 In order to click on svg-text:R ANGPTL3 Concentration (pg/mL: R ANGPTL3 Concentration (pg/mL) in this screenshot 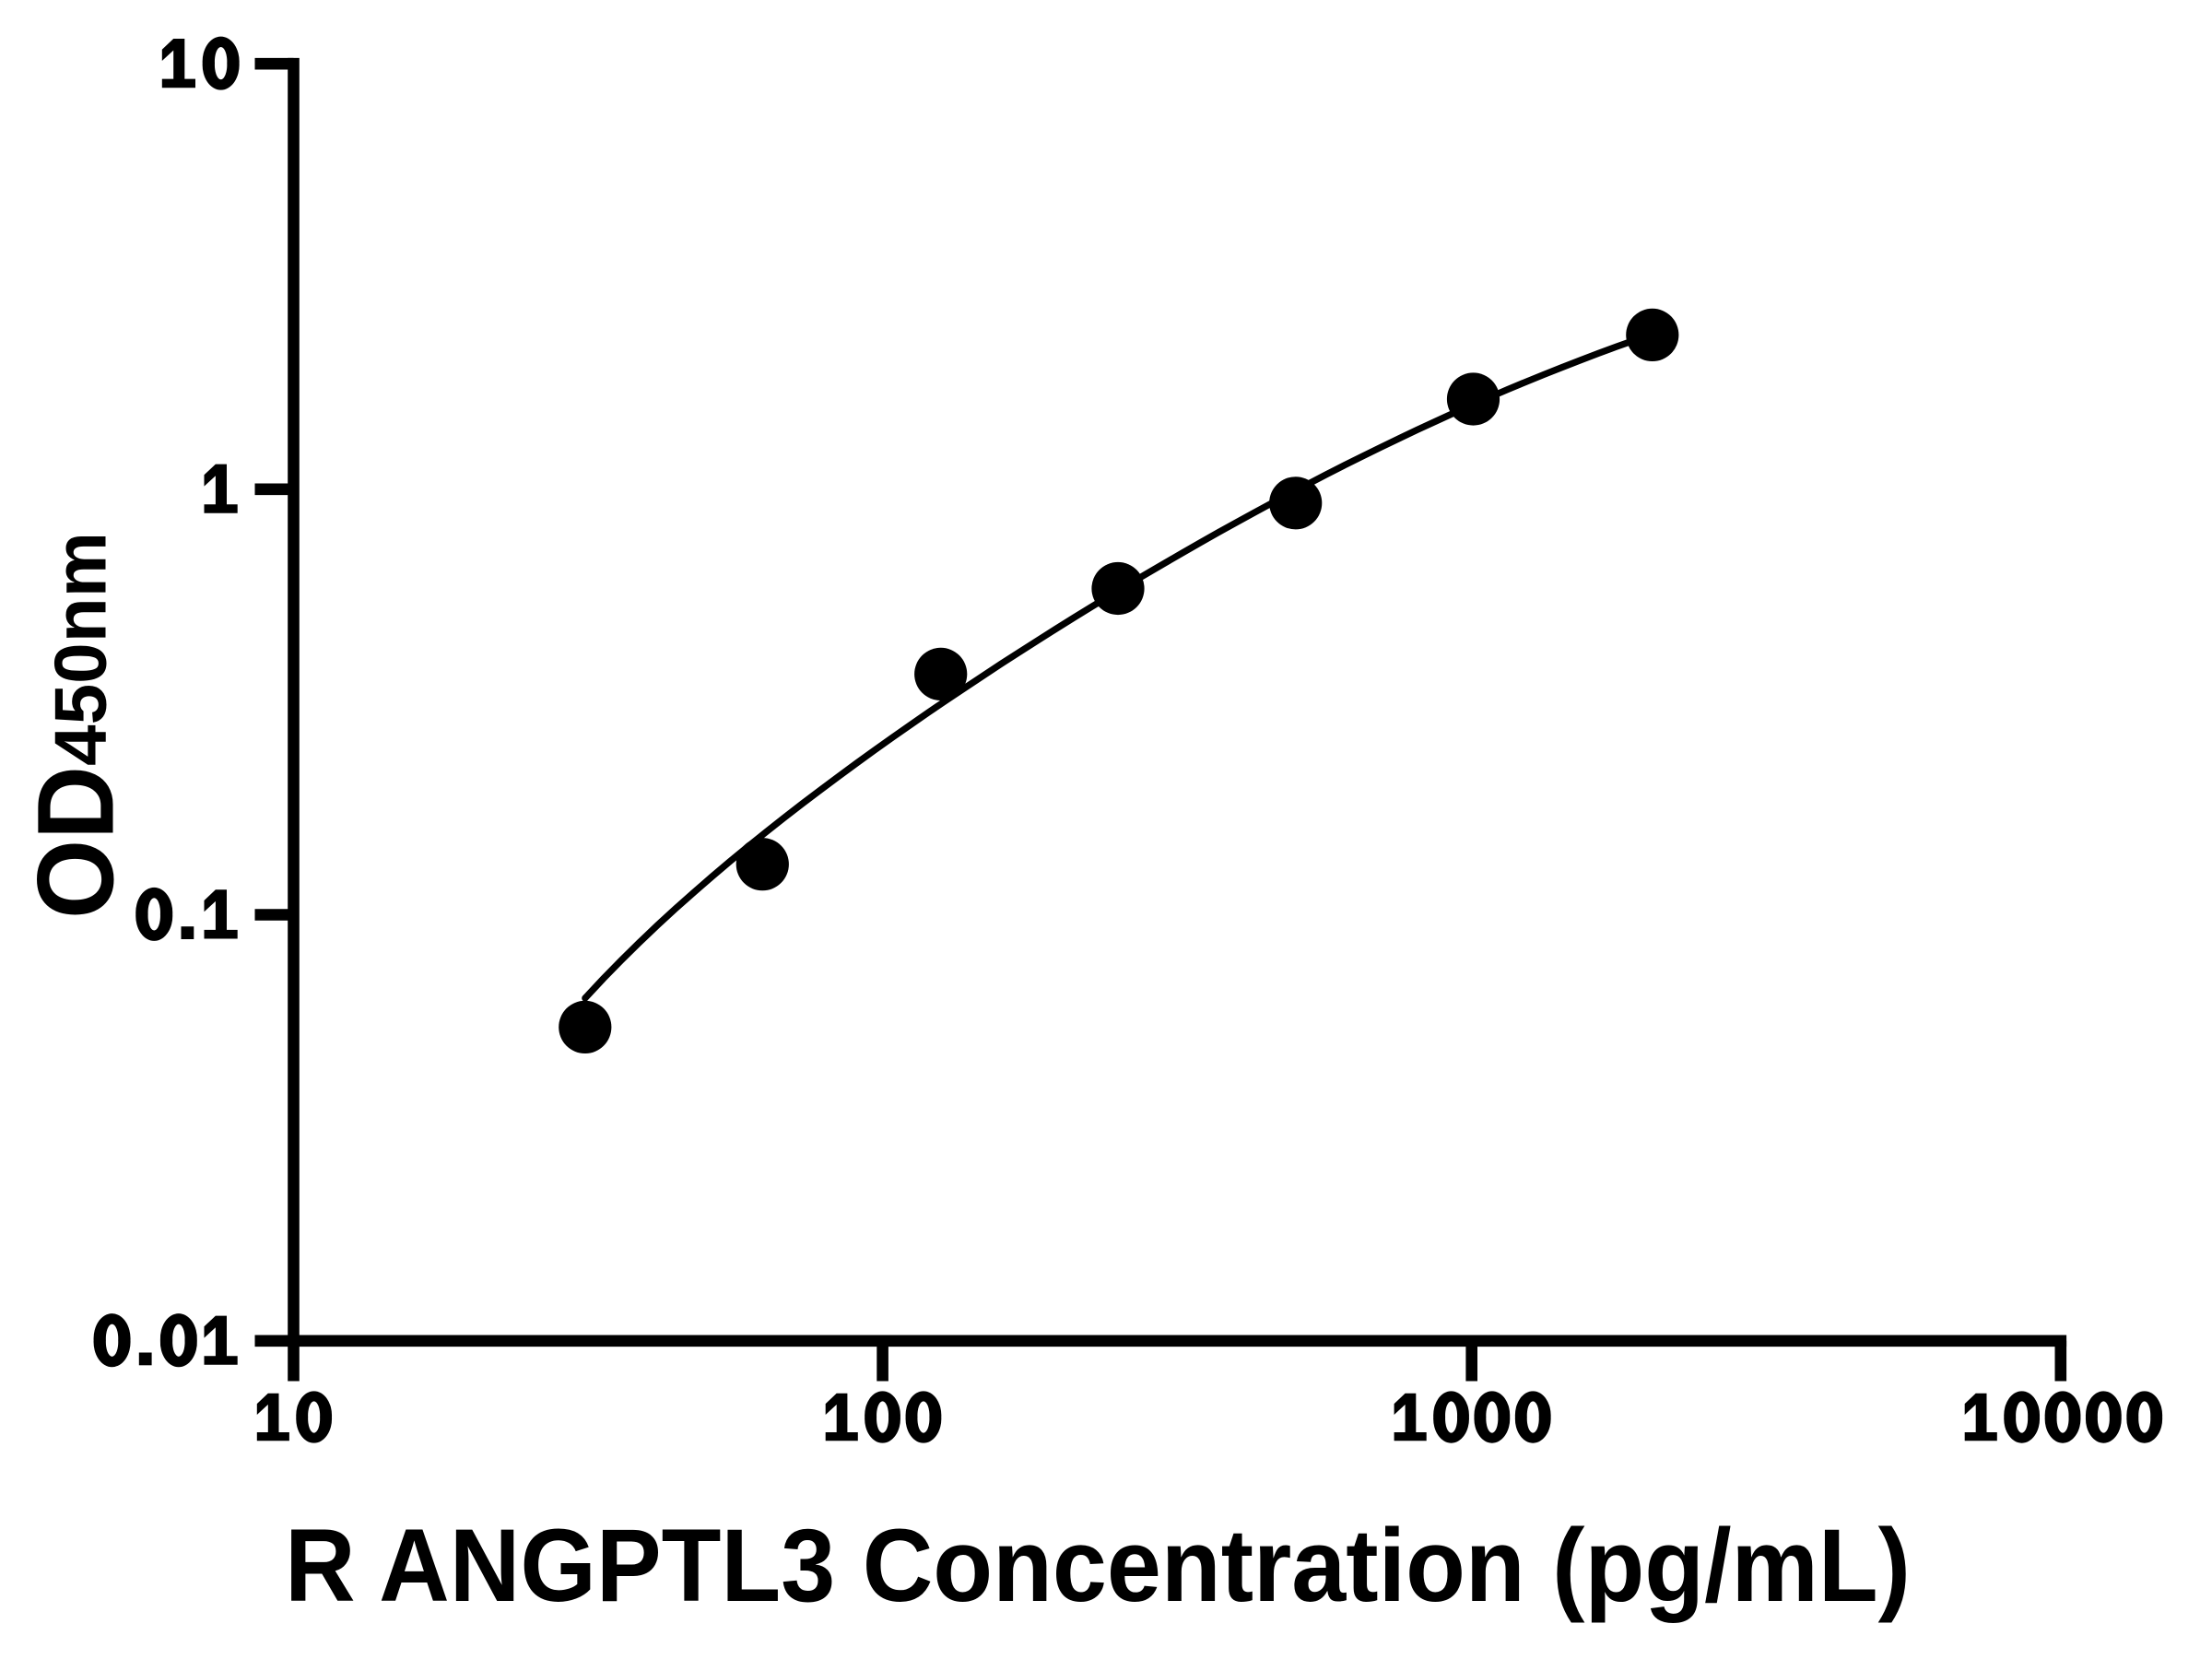, I will do `click(1098, 1565)`.